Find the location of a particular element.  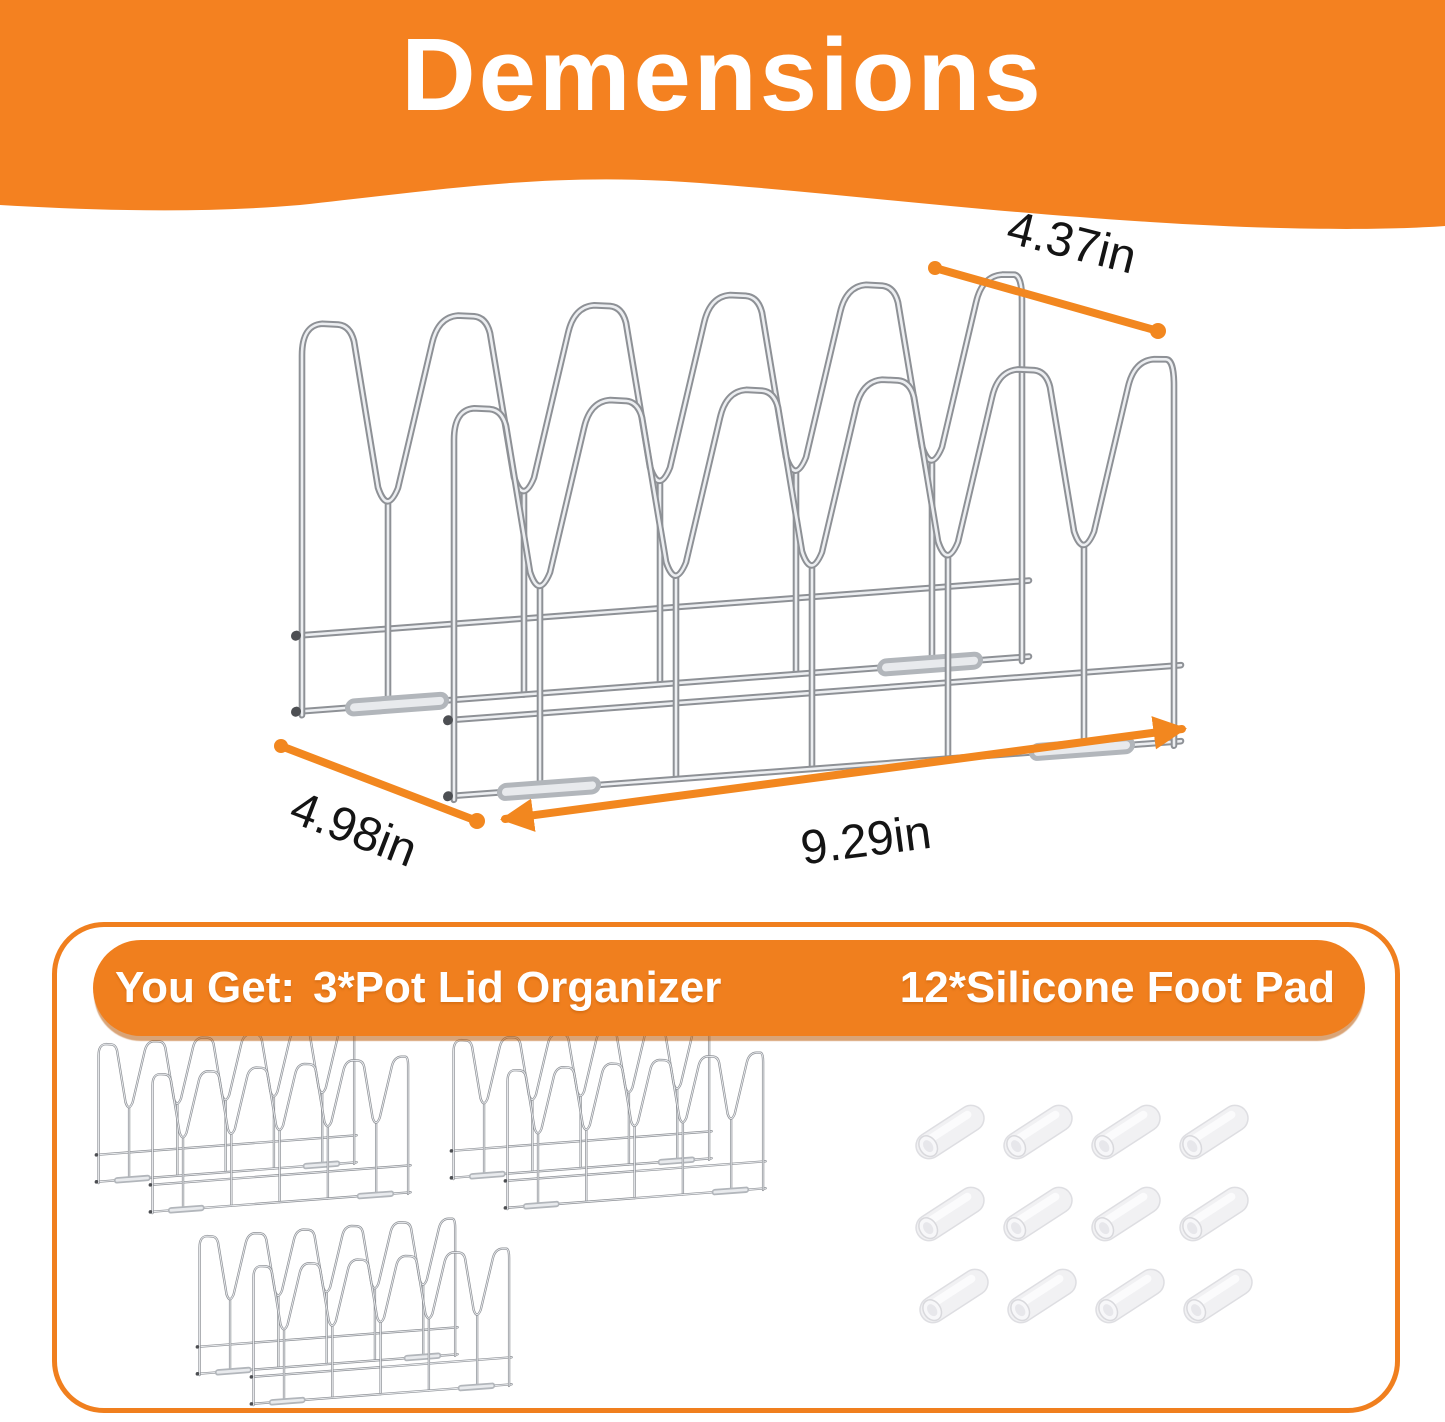

page-title: Demensions is located at coordinates (722, 74).